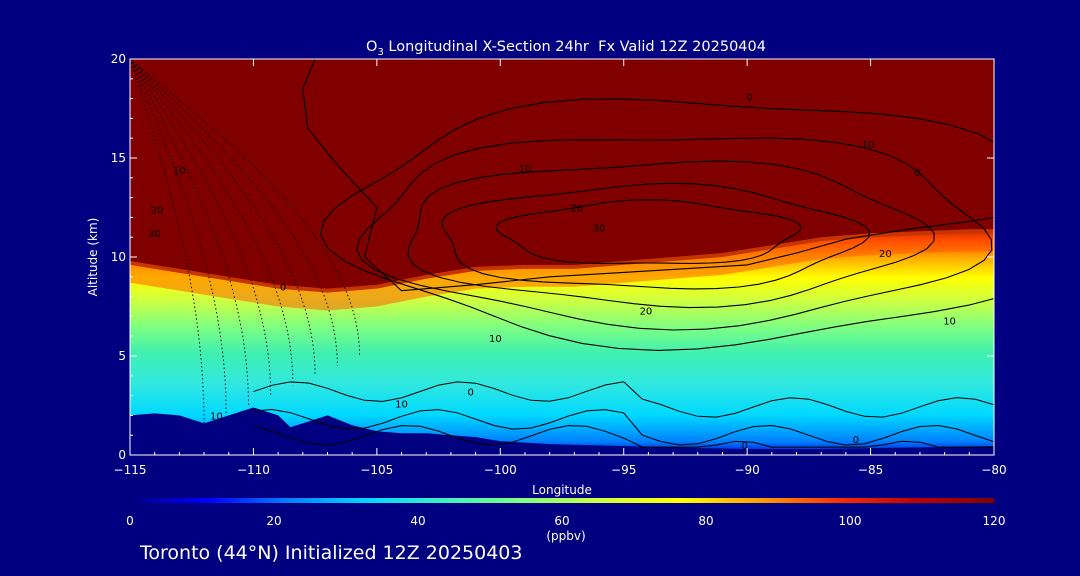  I want to click on y-axis-label: Altitude (km), so click(93, 257).